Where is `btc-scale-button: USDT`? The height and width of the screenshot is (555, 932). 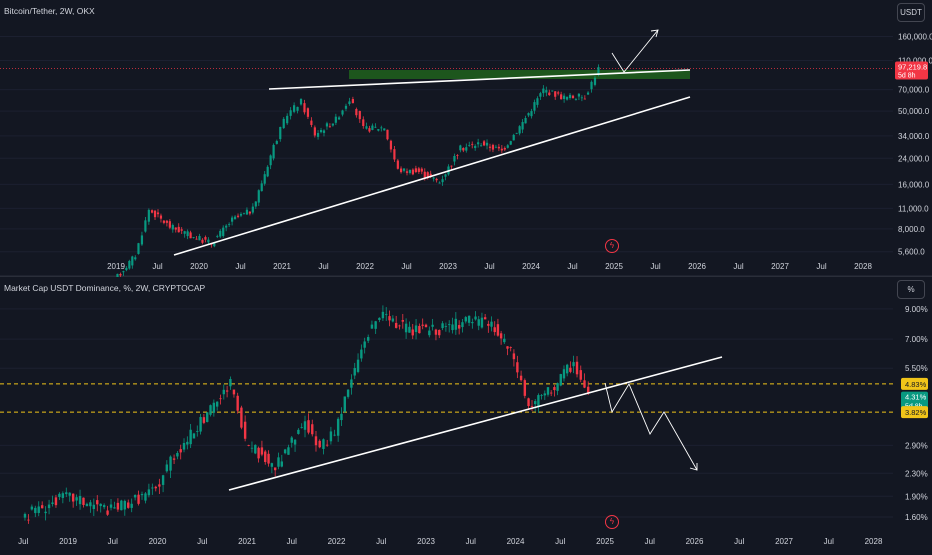
btc-scale-button: USDT is located at coordinates (911, 12).